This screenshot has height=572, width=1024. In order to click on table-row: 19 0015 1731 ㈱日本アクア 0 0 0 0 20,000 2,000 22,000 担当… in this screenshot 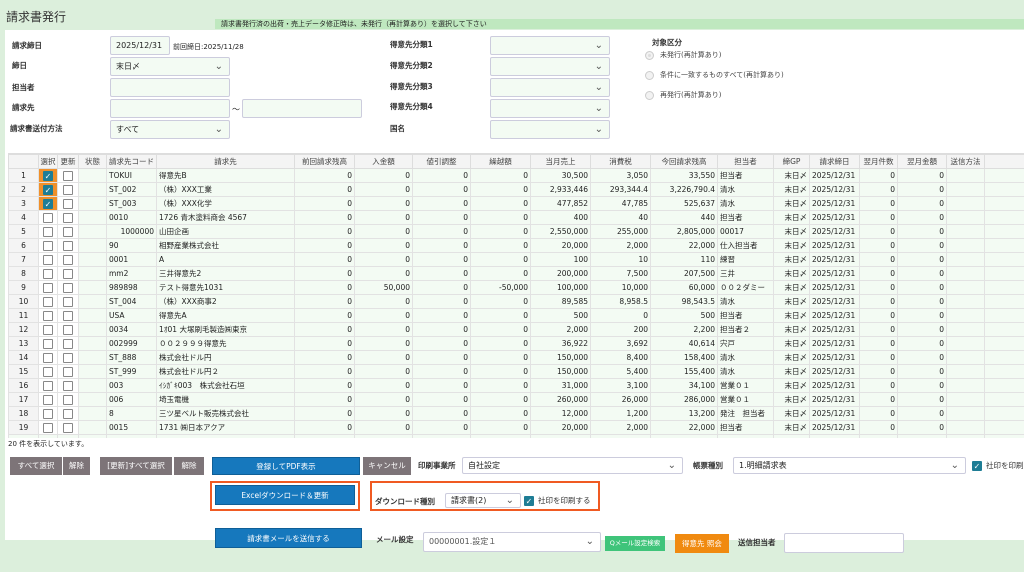, I will do `click(516, 427)`.